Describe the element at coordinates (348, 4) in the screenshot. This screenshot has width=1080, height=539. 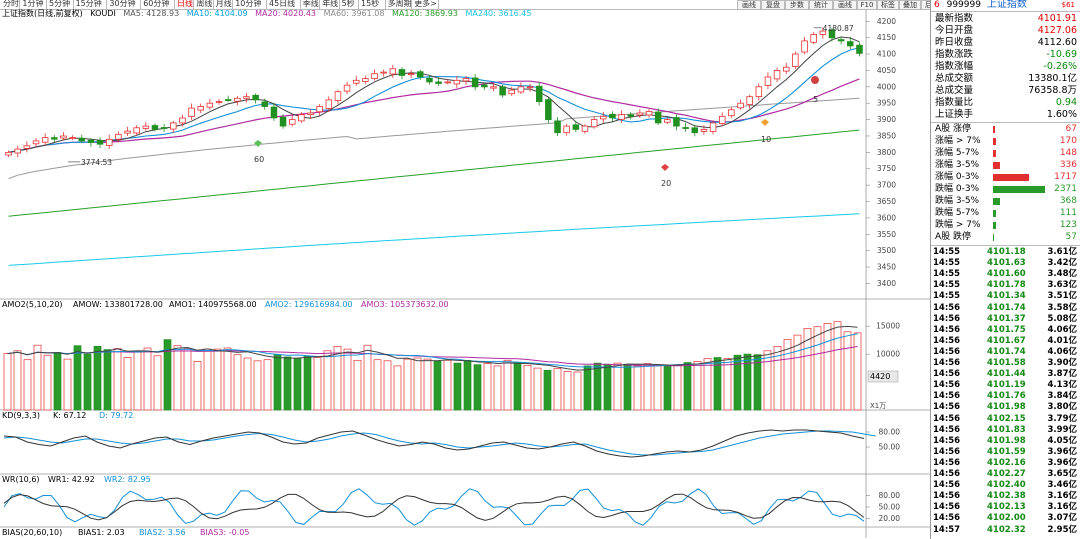
I see `tab-13: 5秒` at that location.